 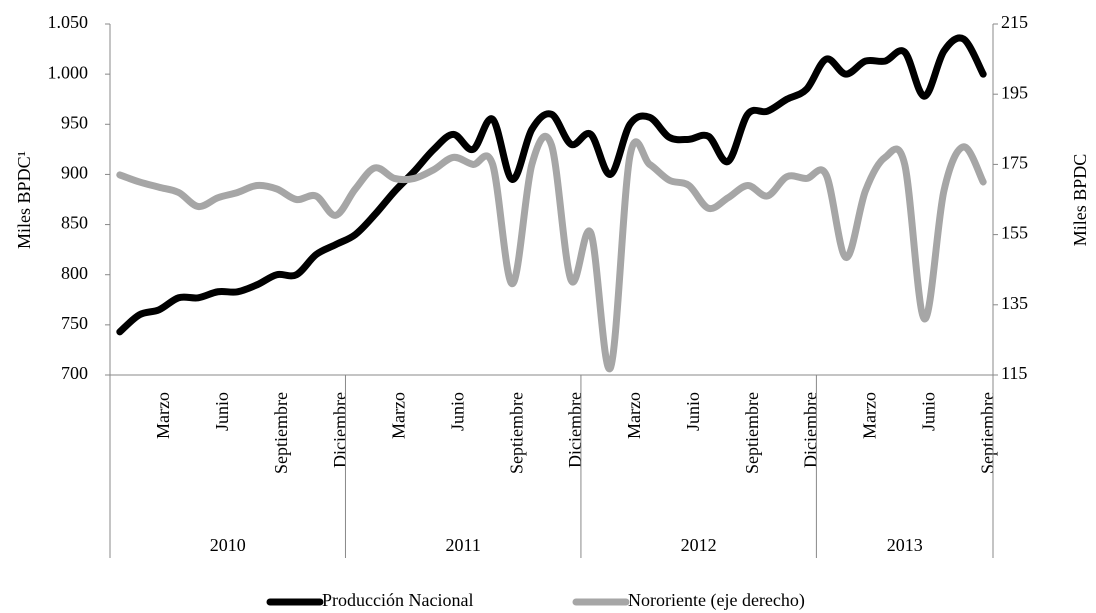 What do you see at coordinates (74, 323) in the screenshot?
I see `y-tick-label: 750` at bounding box center [74, 323].